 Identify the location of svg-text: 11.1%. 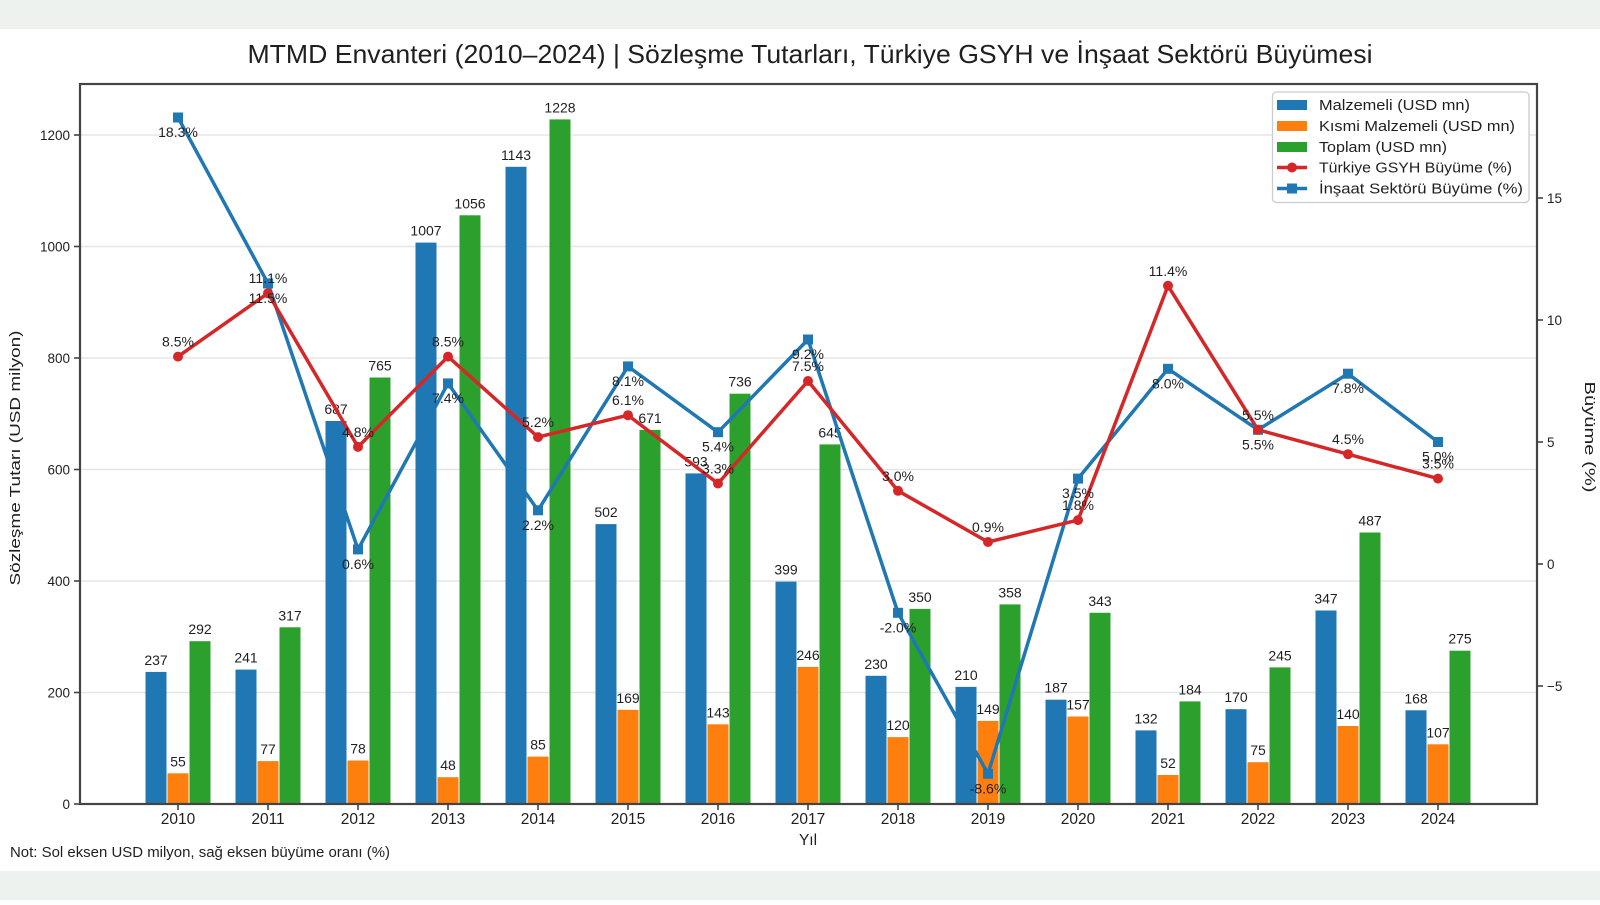
(268, 278).